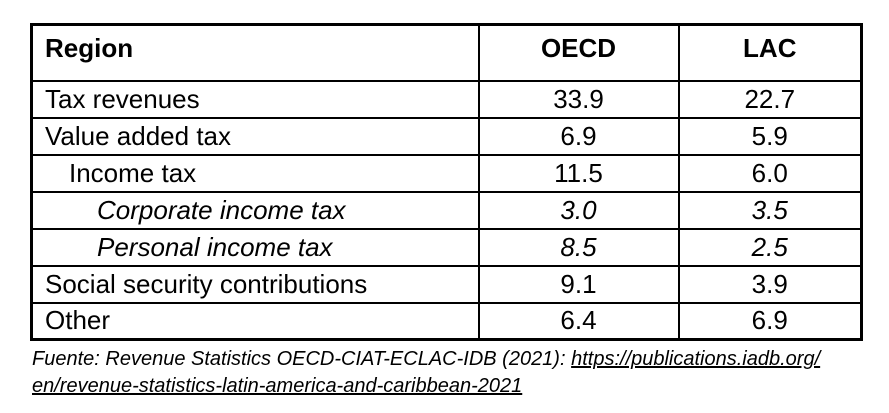  What do you see at coordinates (578, 136) in the screenshot?
I see `oecd-value: 6.9` at bounding box center [578, 136].